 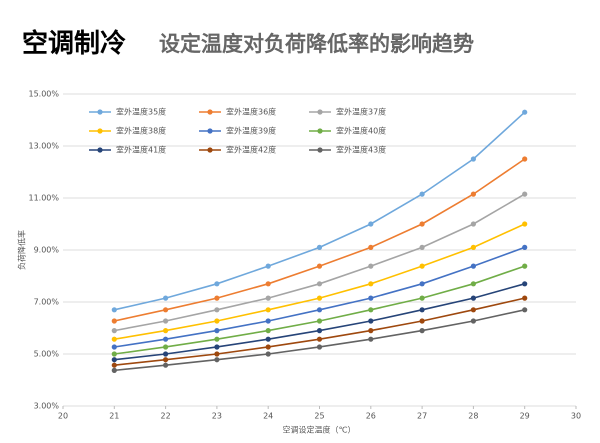 What do you see at coordinates (63, 416) in the screenshot?
I see `x-tick-label: 20` at bounding box center [63, 416].